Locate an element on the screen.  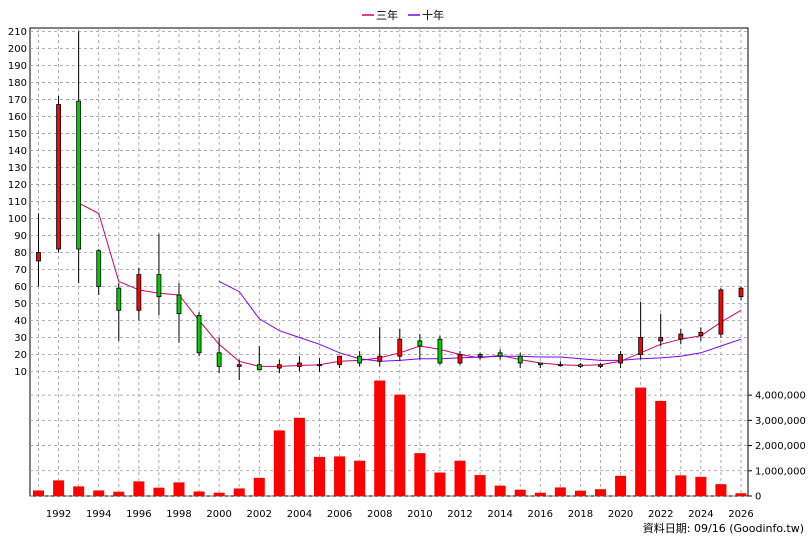
price-tick-label: 180 is located at coordinates (17, 83).